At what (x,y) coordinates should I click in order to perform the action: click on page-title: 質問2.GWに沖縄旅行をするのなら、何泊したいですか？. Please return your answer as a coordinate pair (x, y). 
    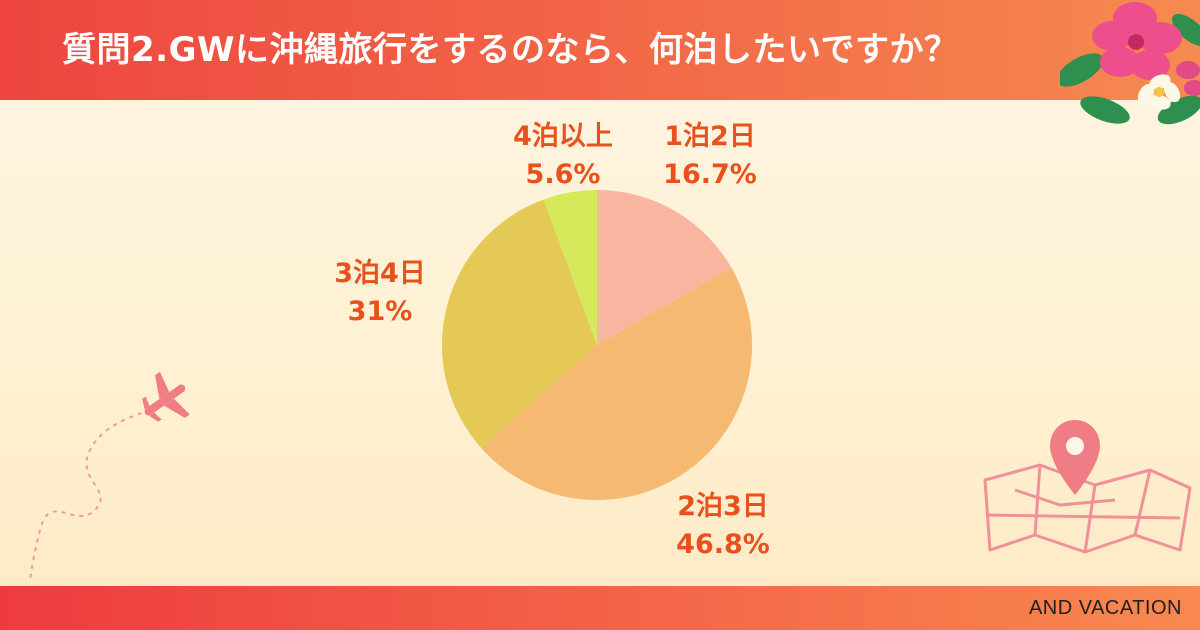
    Looking at the image, I should click on (510, 50).